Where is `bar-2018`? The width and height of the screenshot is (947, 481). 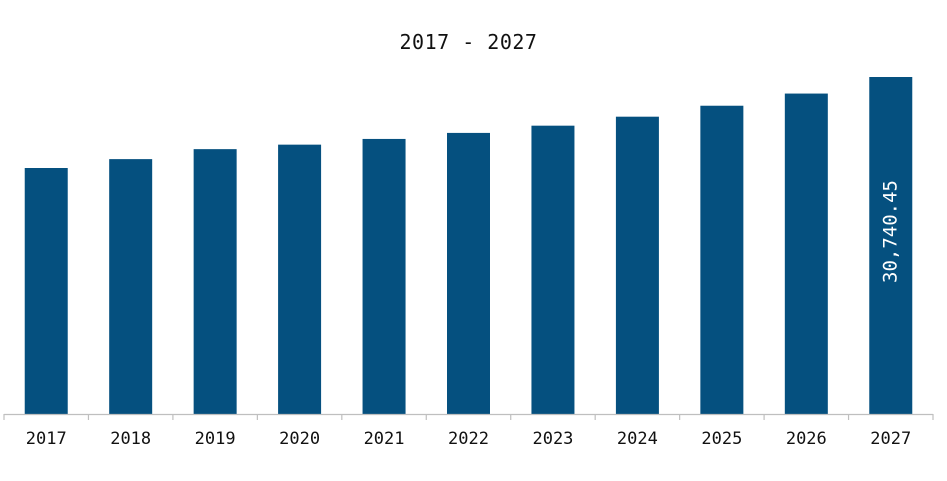
bar-2018 is located at coordinates (131, 286).